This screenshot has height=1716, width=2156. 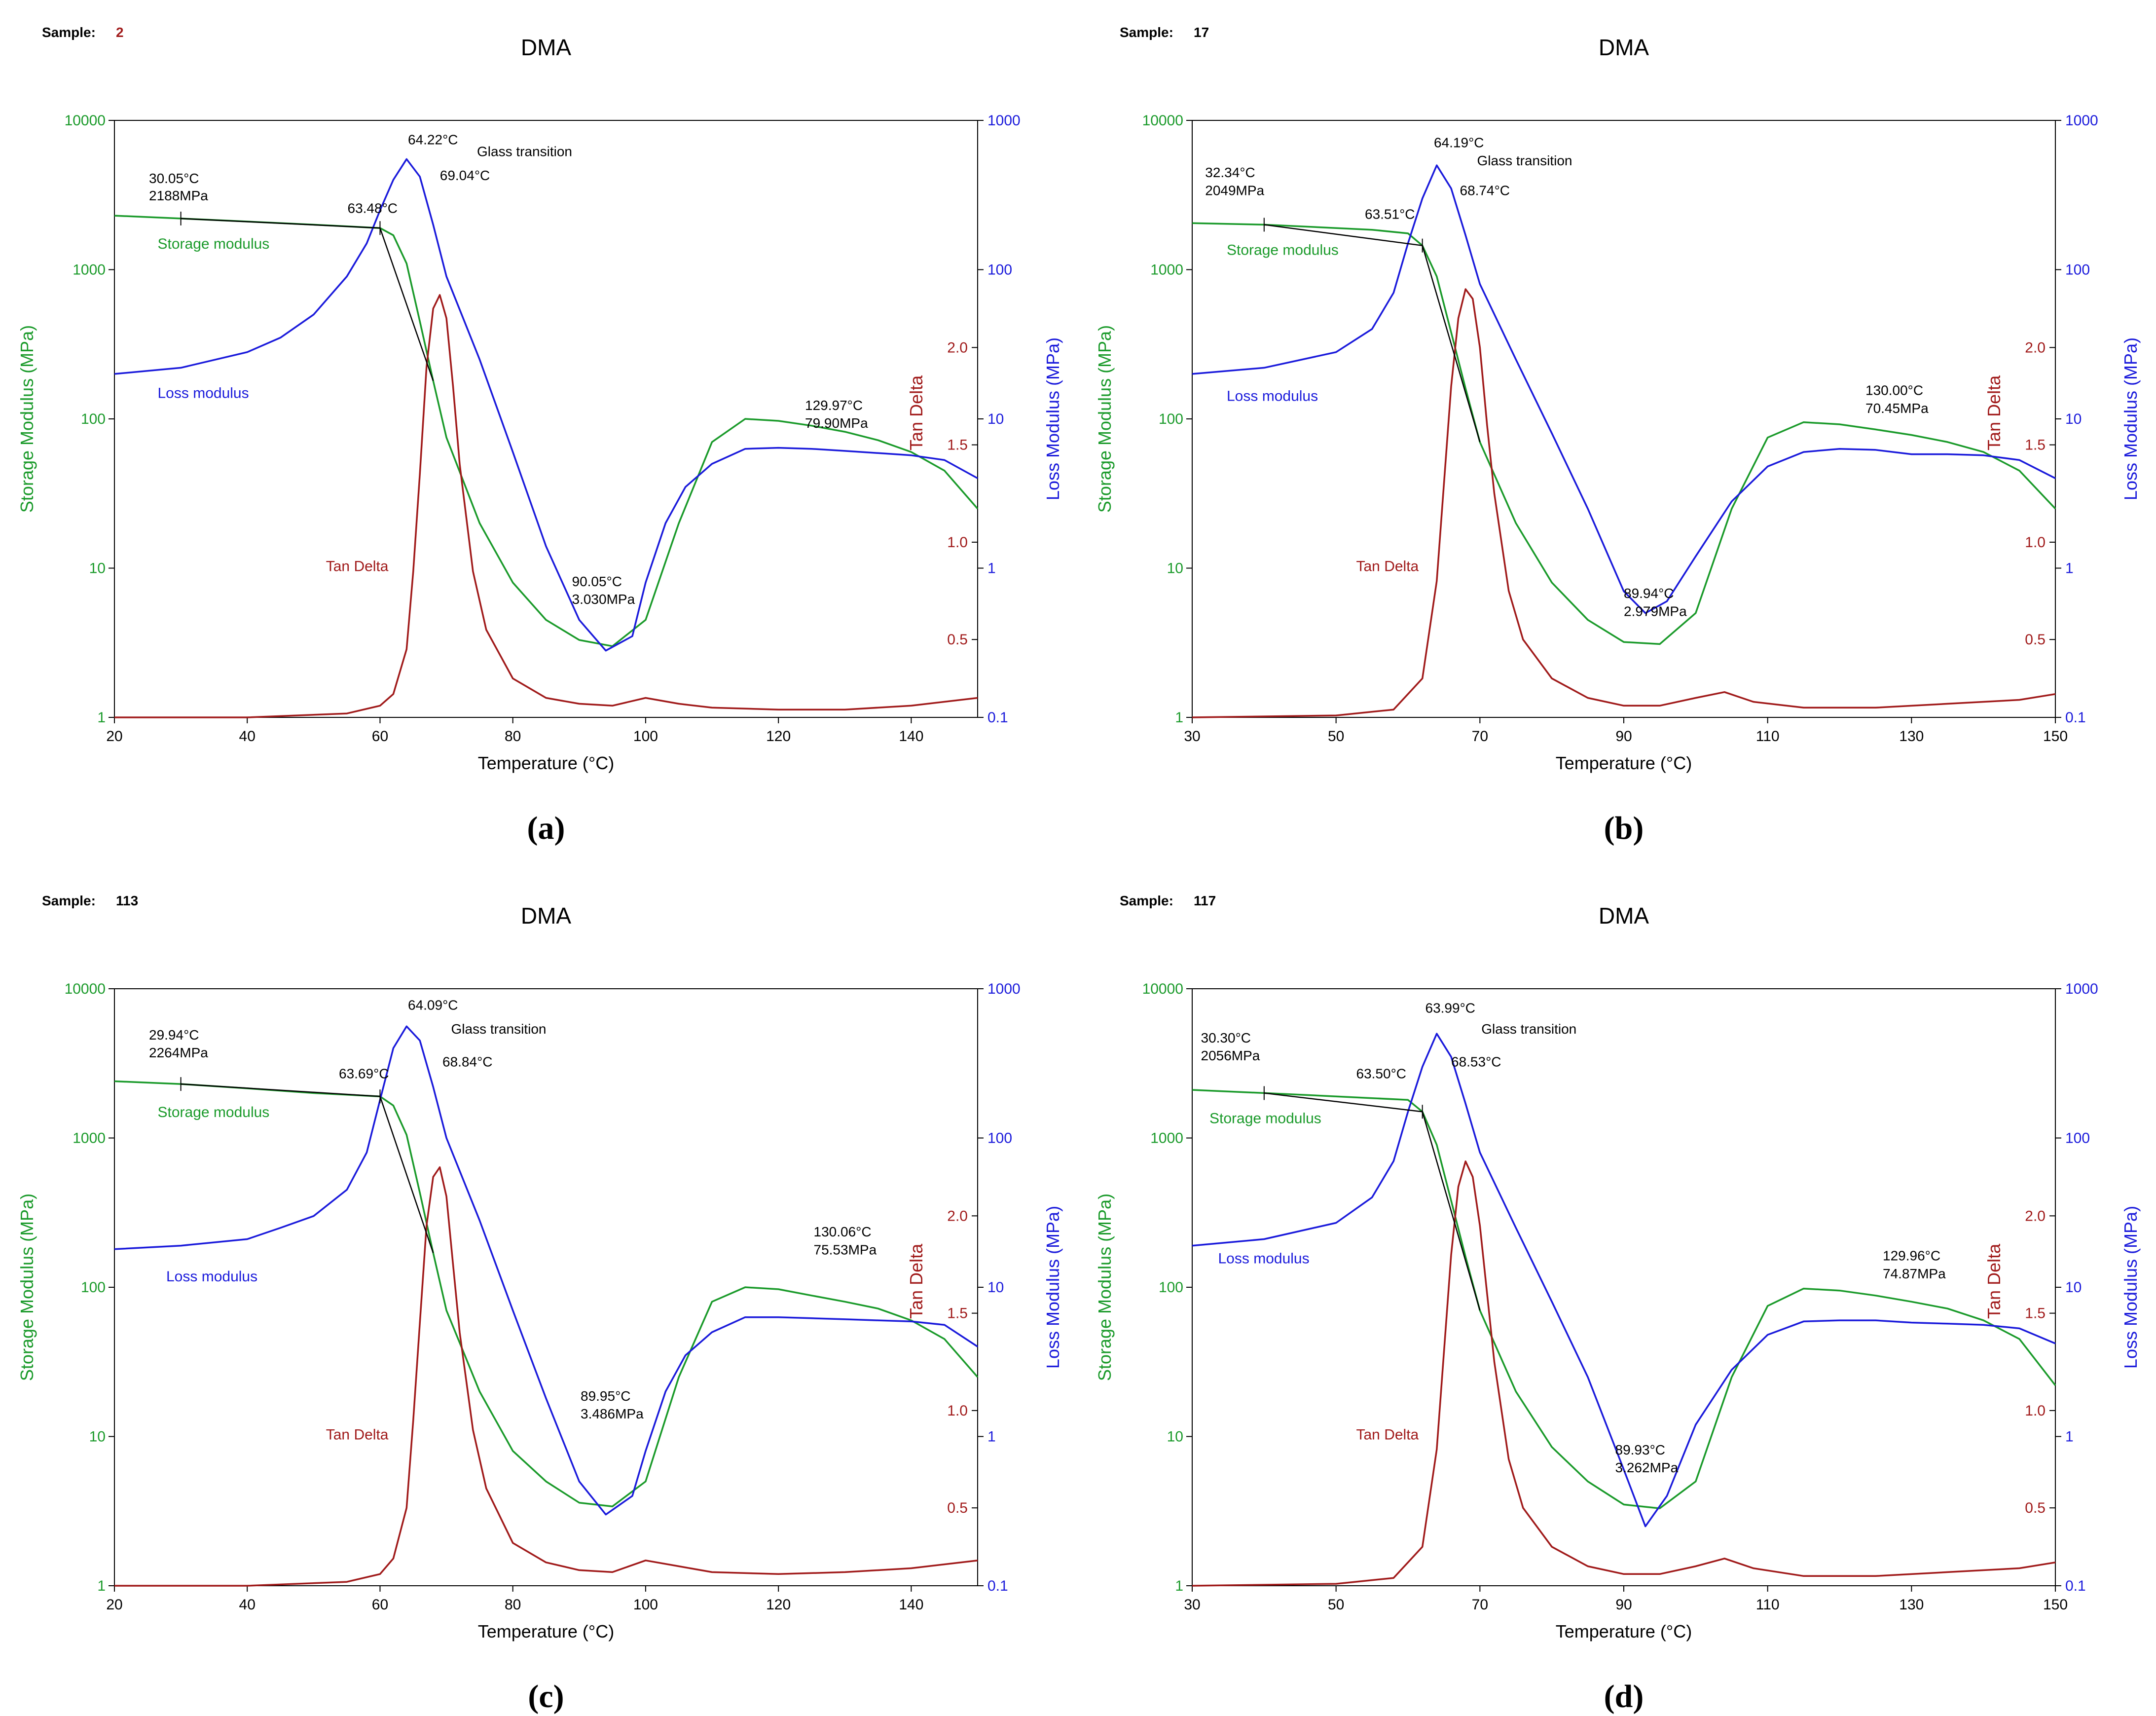 What do you see at coordinates (1230, 173) in the screenshot?
I see `annotation: 32.34°C` at bounding box center [1230, 173].